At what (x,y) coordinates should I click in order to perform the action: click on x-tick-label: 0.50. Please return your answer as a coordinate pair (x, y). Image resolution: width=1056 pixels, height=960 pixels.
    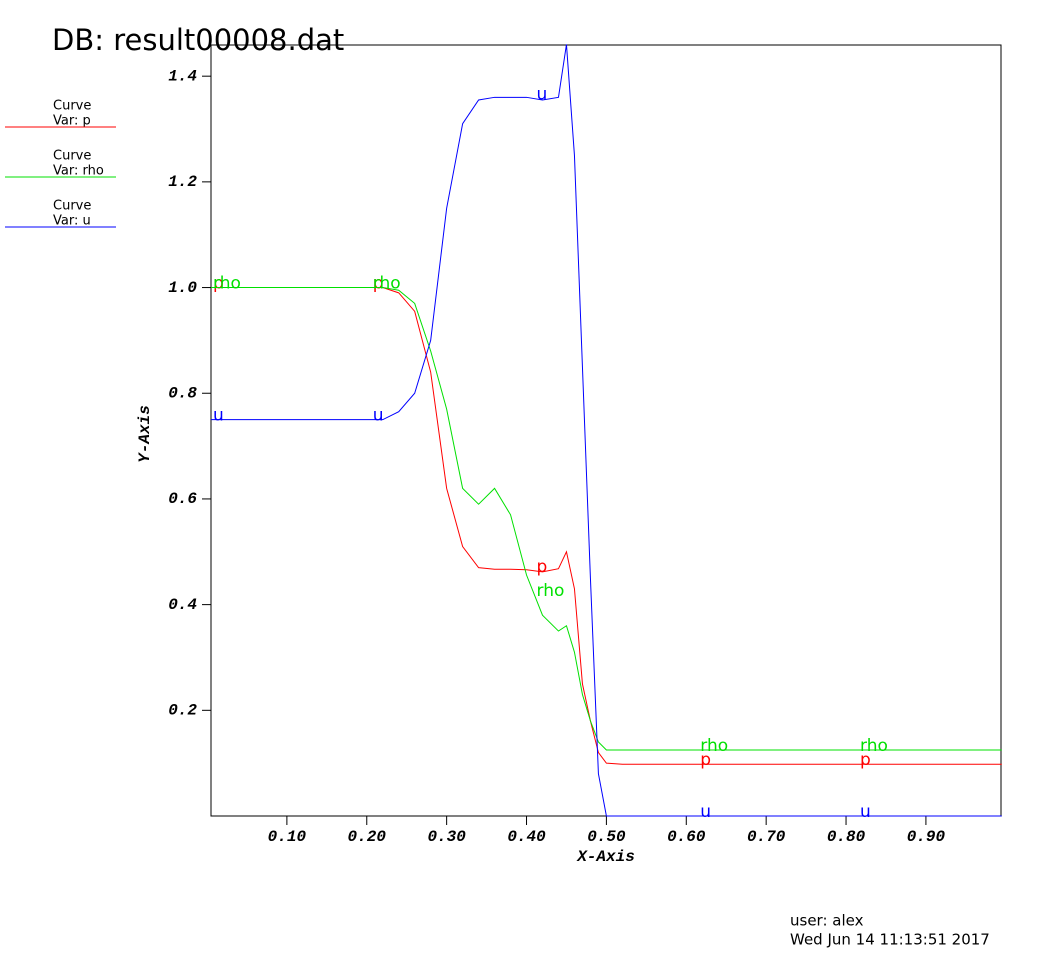
    Looking at the image, I should click on (606, 837).